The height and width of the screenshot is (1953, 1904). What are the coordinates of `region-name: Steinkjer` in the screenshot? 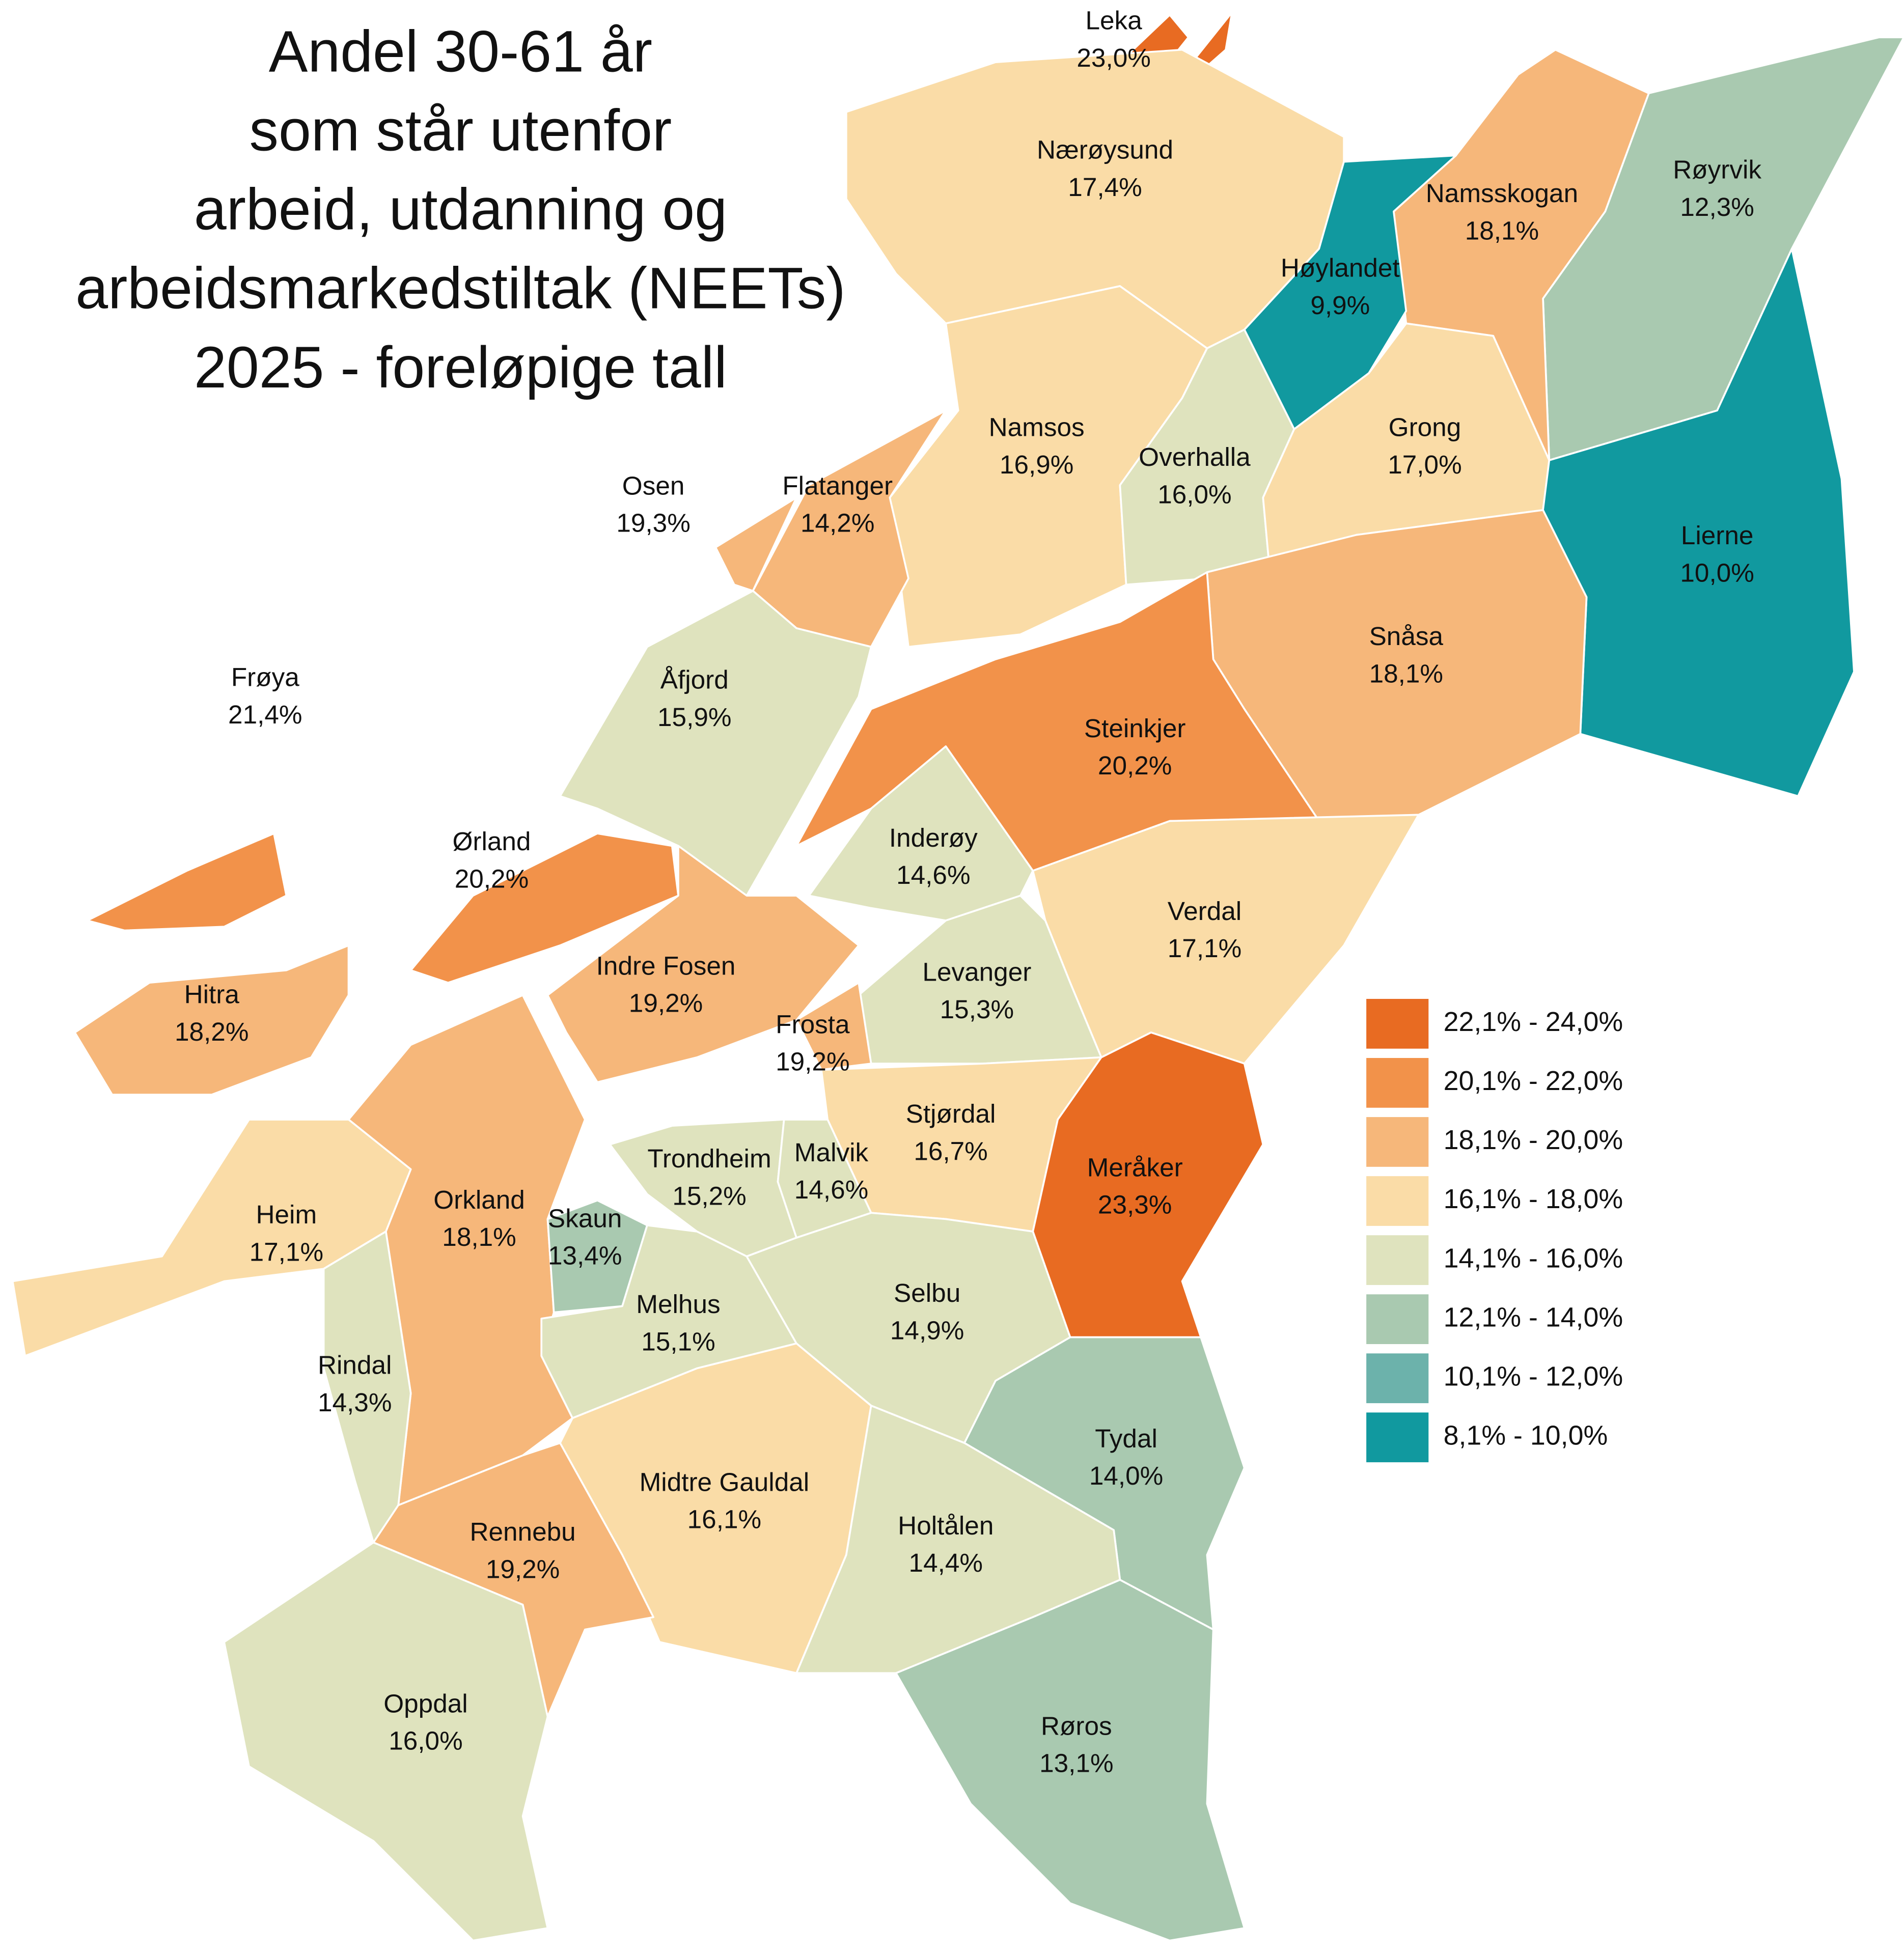 It's located at (1135, 728).